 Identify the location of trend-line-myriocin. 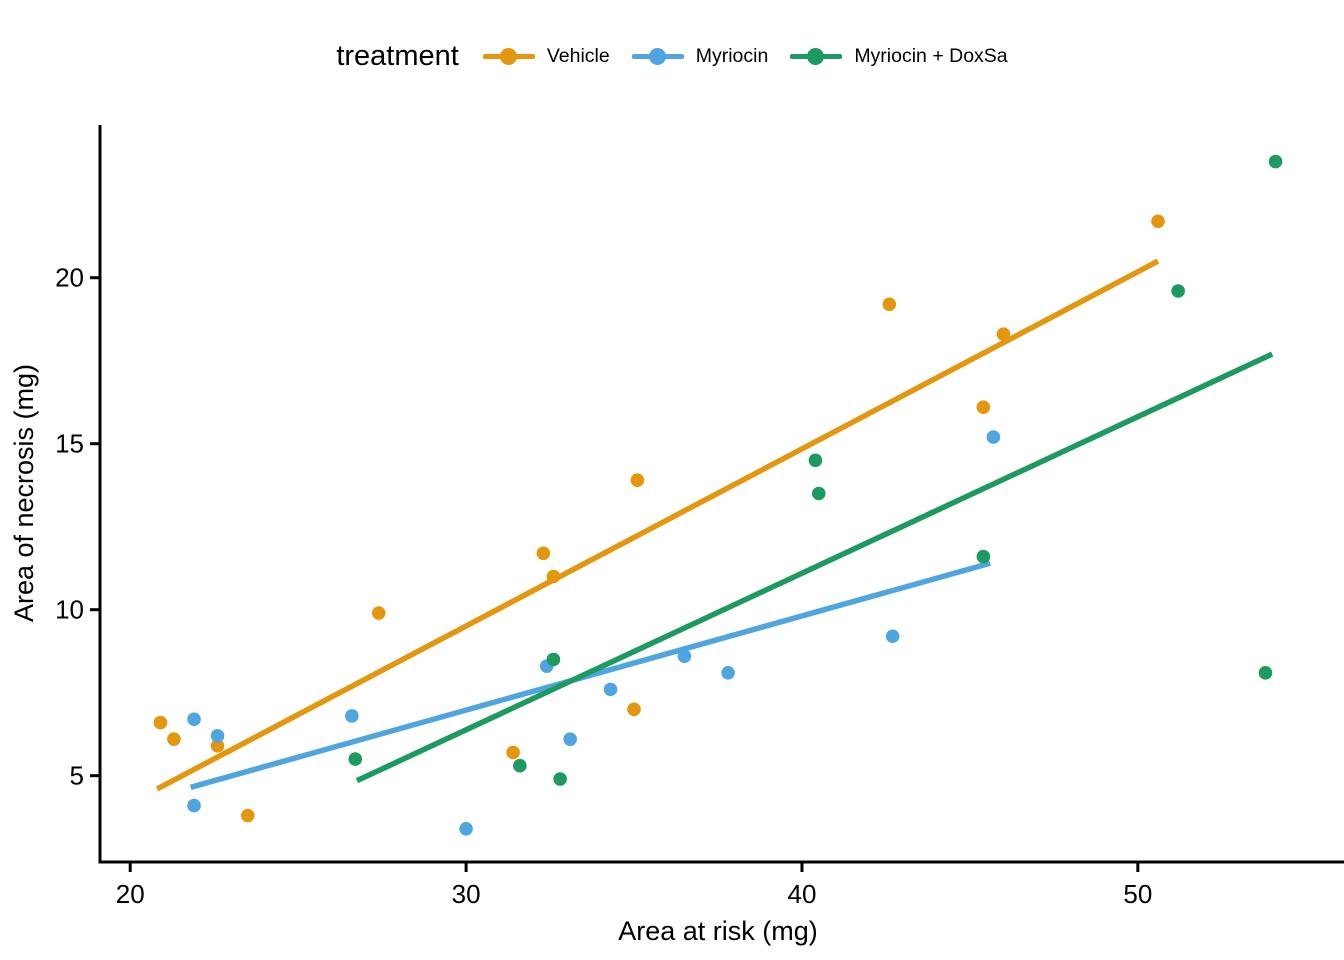
(590, 675).